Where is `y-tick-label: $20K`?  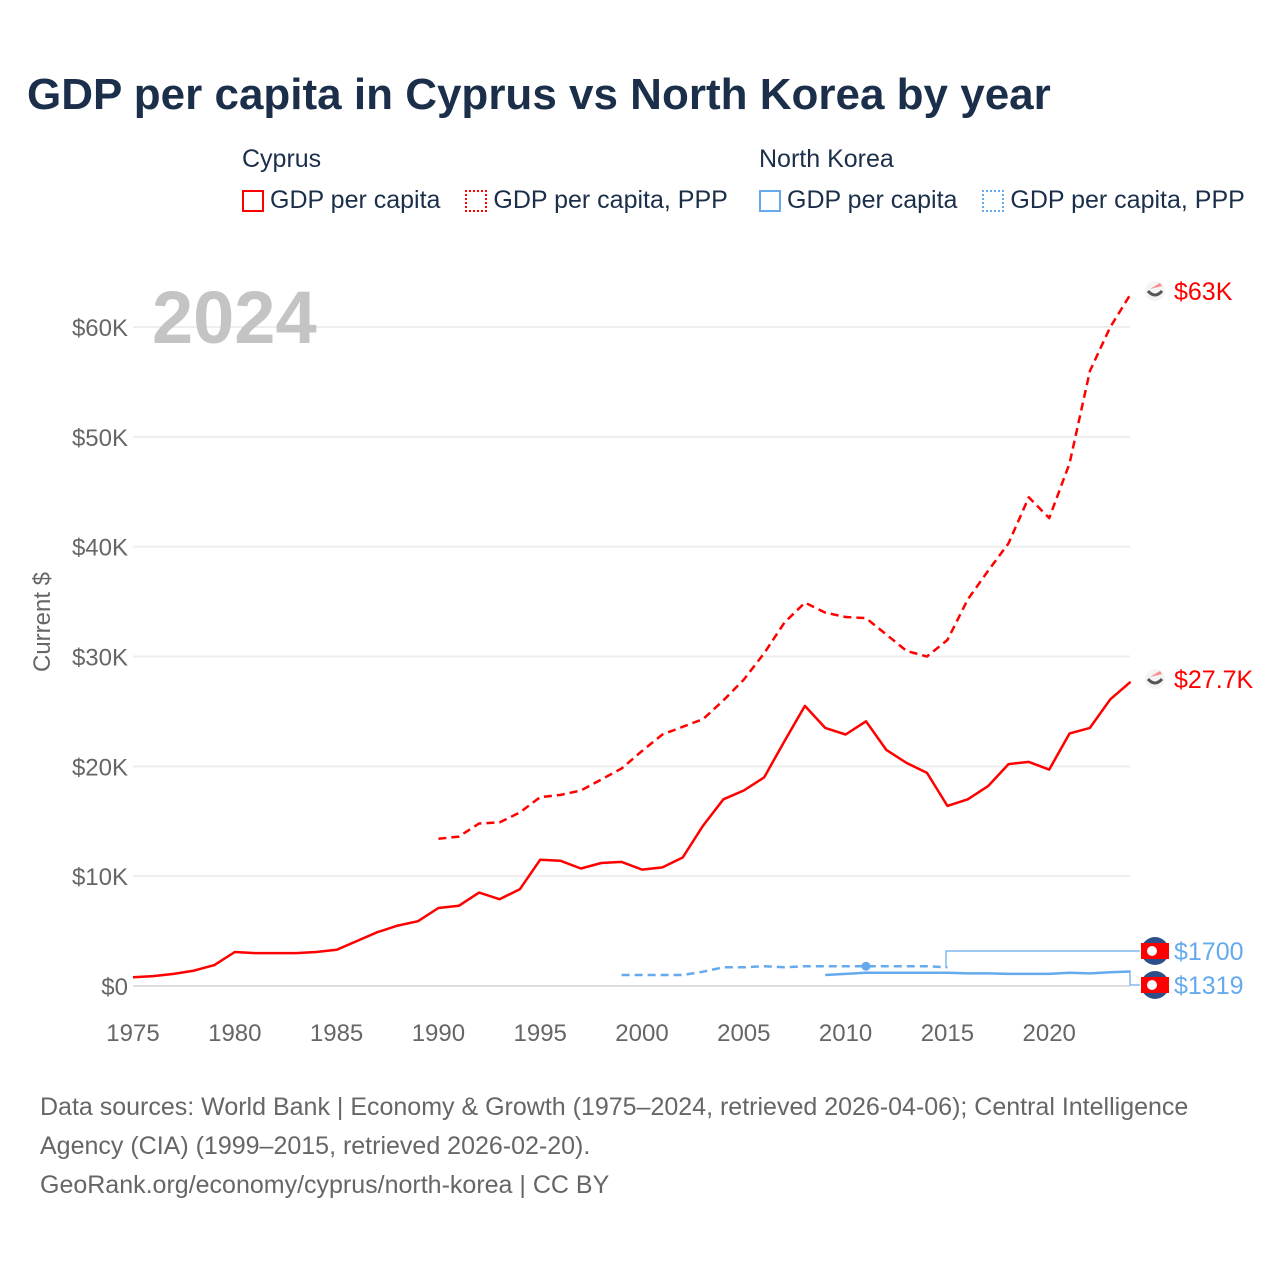 y-tick-label: $20K is located at coordinates (100, 767).